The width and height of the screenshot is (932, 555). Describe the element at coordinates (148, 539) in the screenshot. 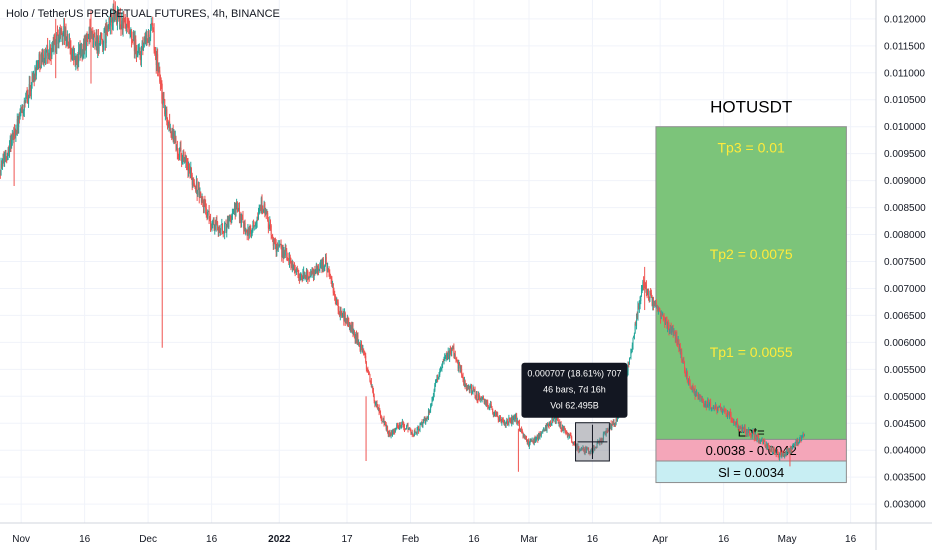

I see `x-tick-label: Dec` at that location.